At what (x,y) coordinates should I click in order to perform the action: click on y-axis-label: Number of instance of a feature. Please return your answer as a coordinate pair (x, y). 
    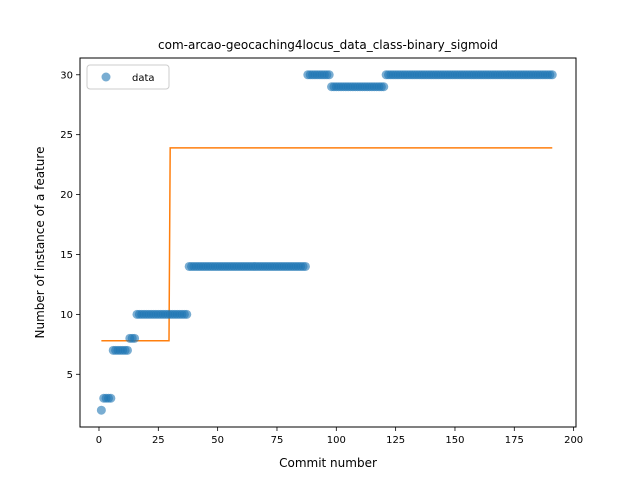
    Looking at the image, I should click on (40, 243).